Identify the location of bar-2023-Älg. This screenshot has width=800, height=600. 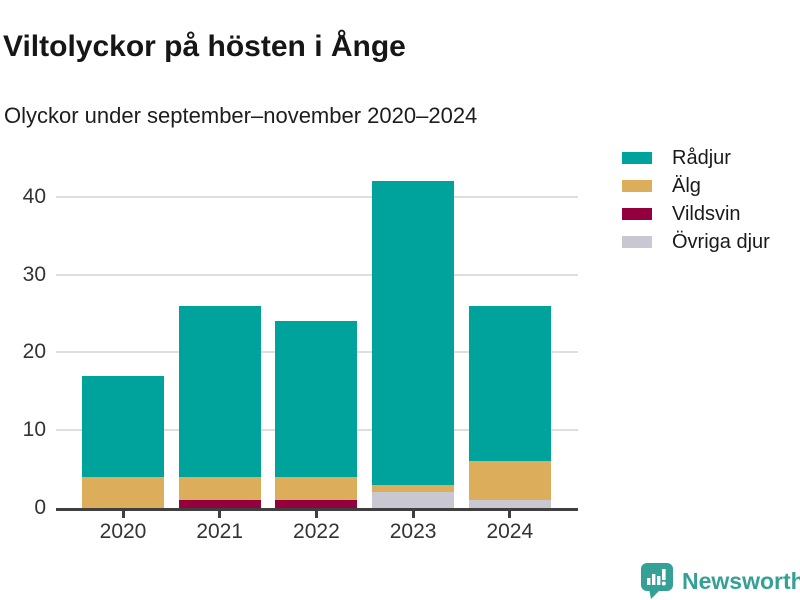
(413, 488).